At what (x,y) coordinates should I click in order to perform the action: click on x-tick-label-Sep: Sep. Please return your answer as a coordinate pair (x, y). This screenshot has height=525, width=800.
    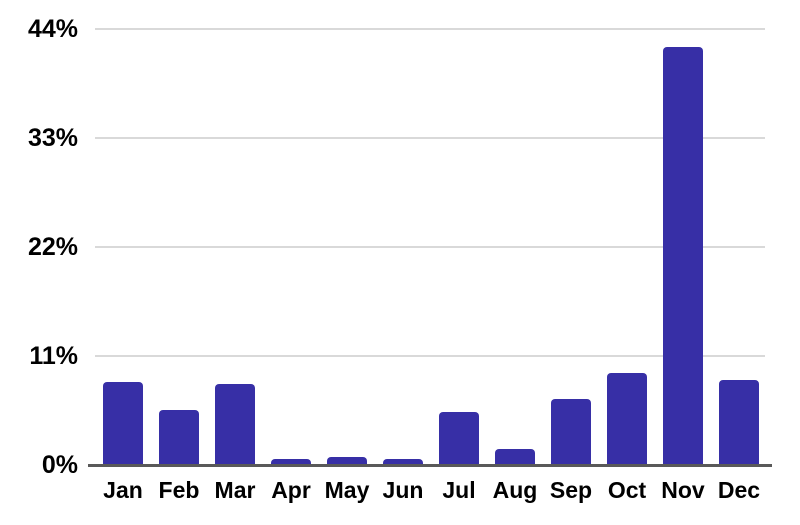
    Looking at the image, I should click on (571, 490).